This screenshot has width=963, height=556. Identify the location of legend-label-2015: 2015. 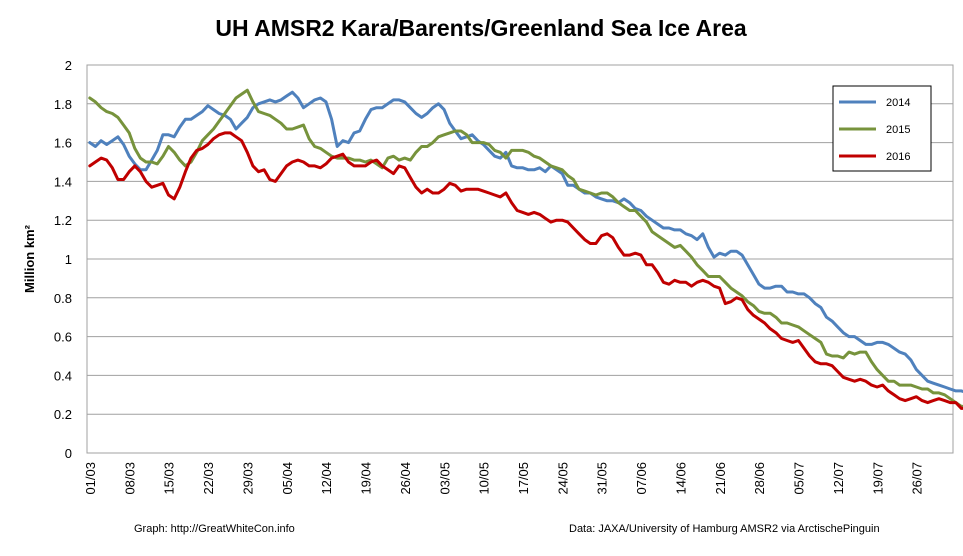
(898, 130).